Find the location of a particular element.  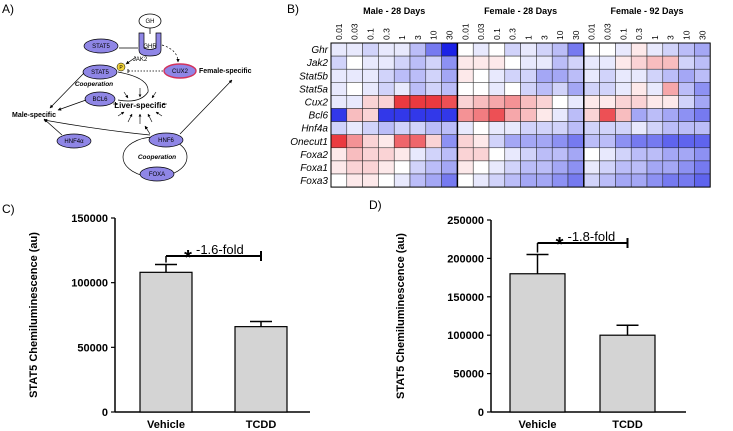

cux2-node is located at coordinates (180, 71).